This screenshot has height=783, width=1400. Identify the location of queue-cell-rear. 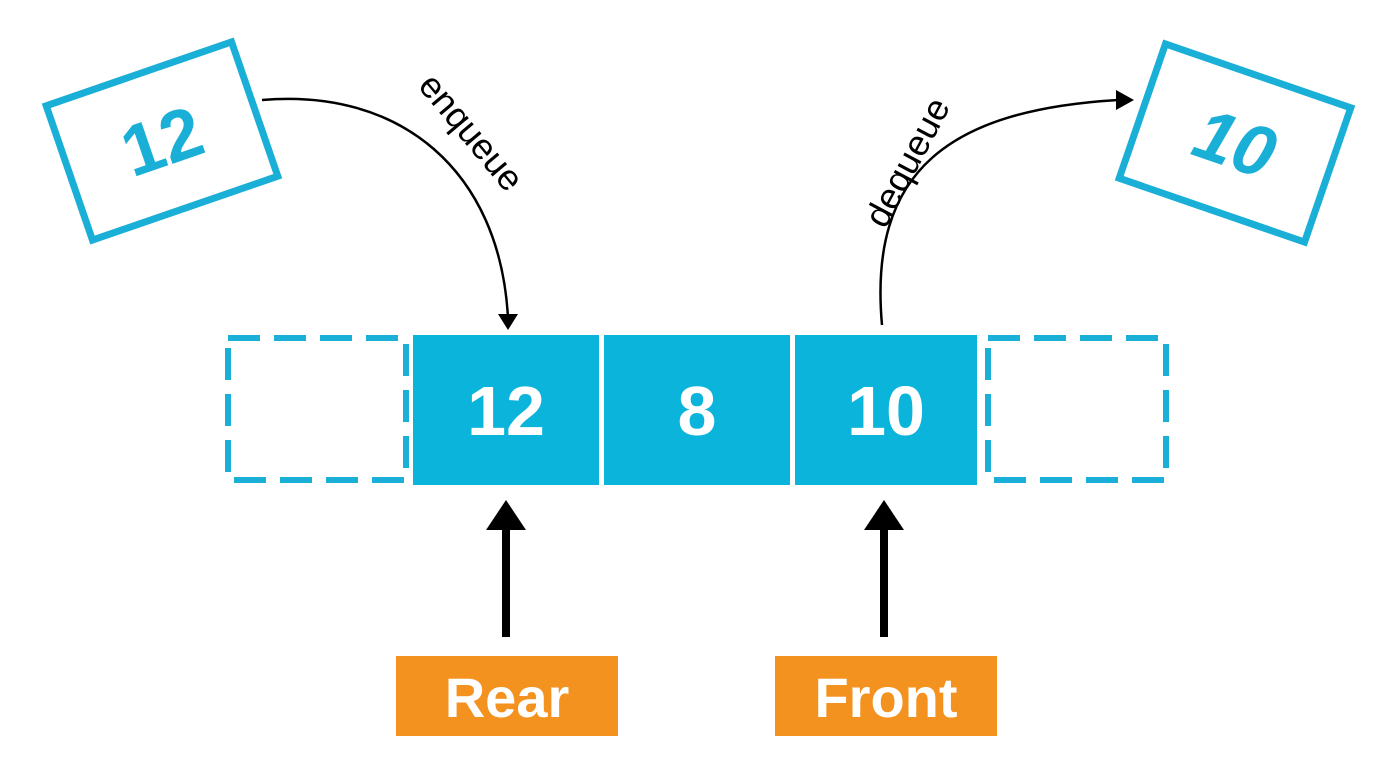
(506, 410).